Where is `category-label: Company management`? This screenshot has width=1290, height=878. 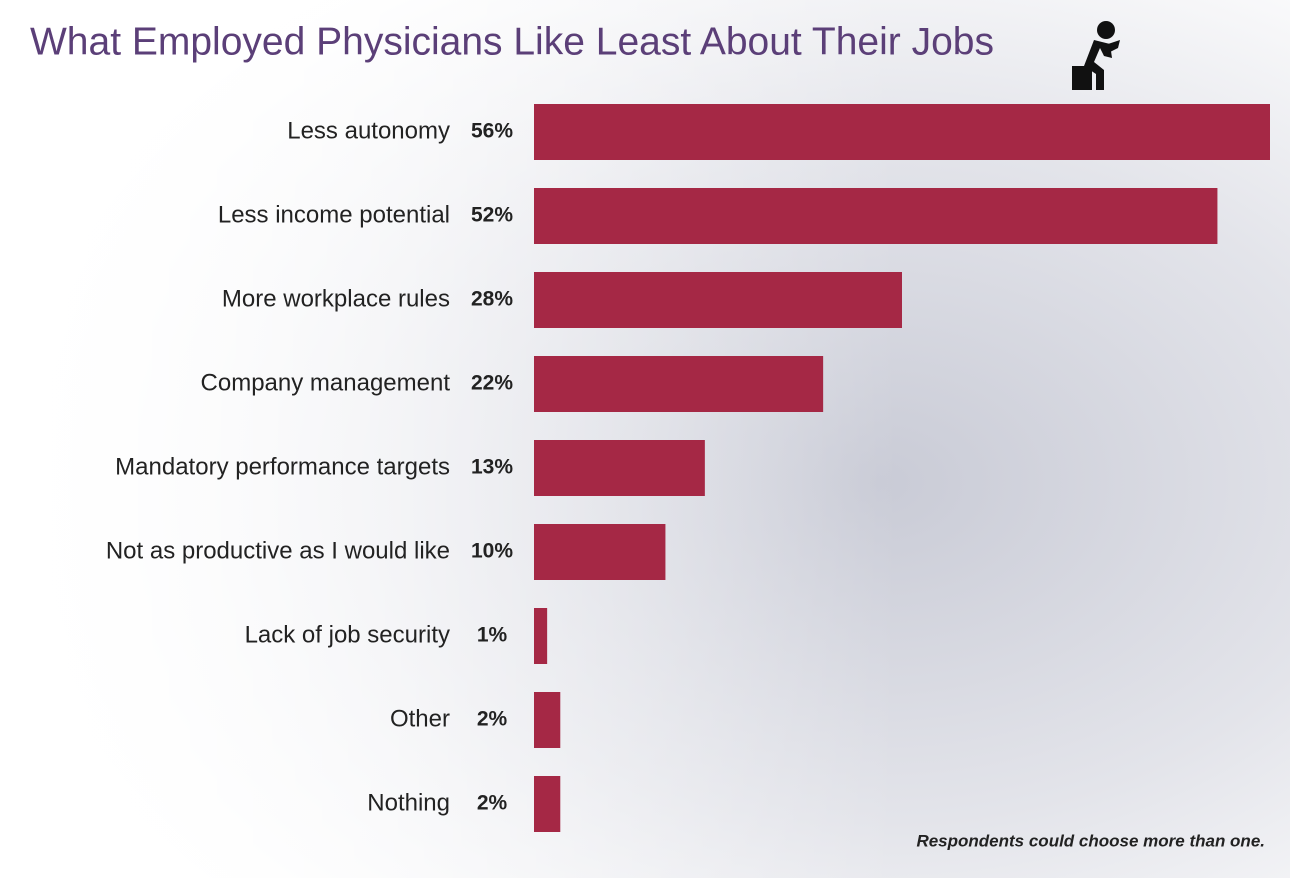
category-label: Company management is located at coordinates (326, 382).